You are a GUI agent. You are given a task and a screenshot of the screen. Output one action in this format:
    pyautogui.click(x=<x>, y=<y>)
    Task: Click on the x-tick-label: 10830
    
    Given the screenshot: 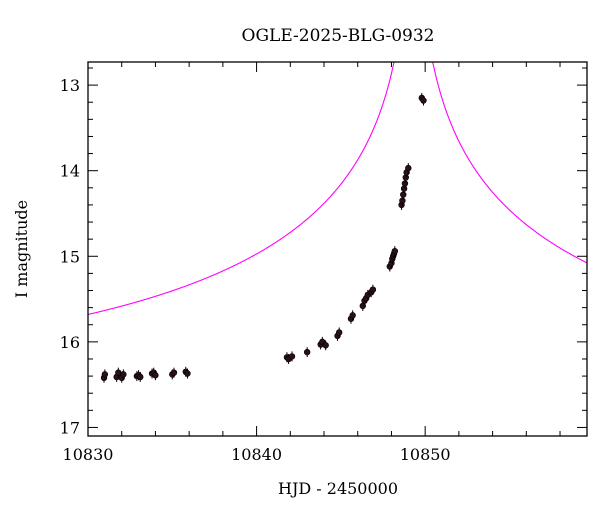 What is the action you would take?
    pyautogui.click(x=88, y=454)
    